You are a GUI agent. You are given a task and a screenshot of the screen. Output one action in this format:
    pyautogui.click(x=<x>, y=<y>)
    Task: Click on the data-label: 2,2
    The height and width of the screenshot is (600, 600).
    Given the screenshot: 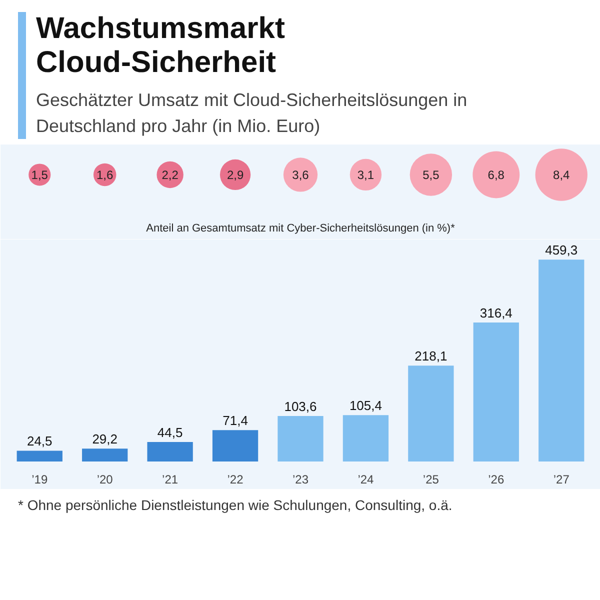 What is the action you would take?
    pyautogui.click(x=170, y=175)
    